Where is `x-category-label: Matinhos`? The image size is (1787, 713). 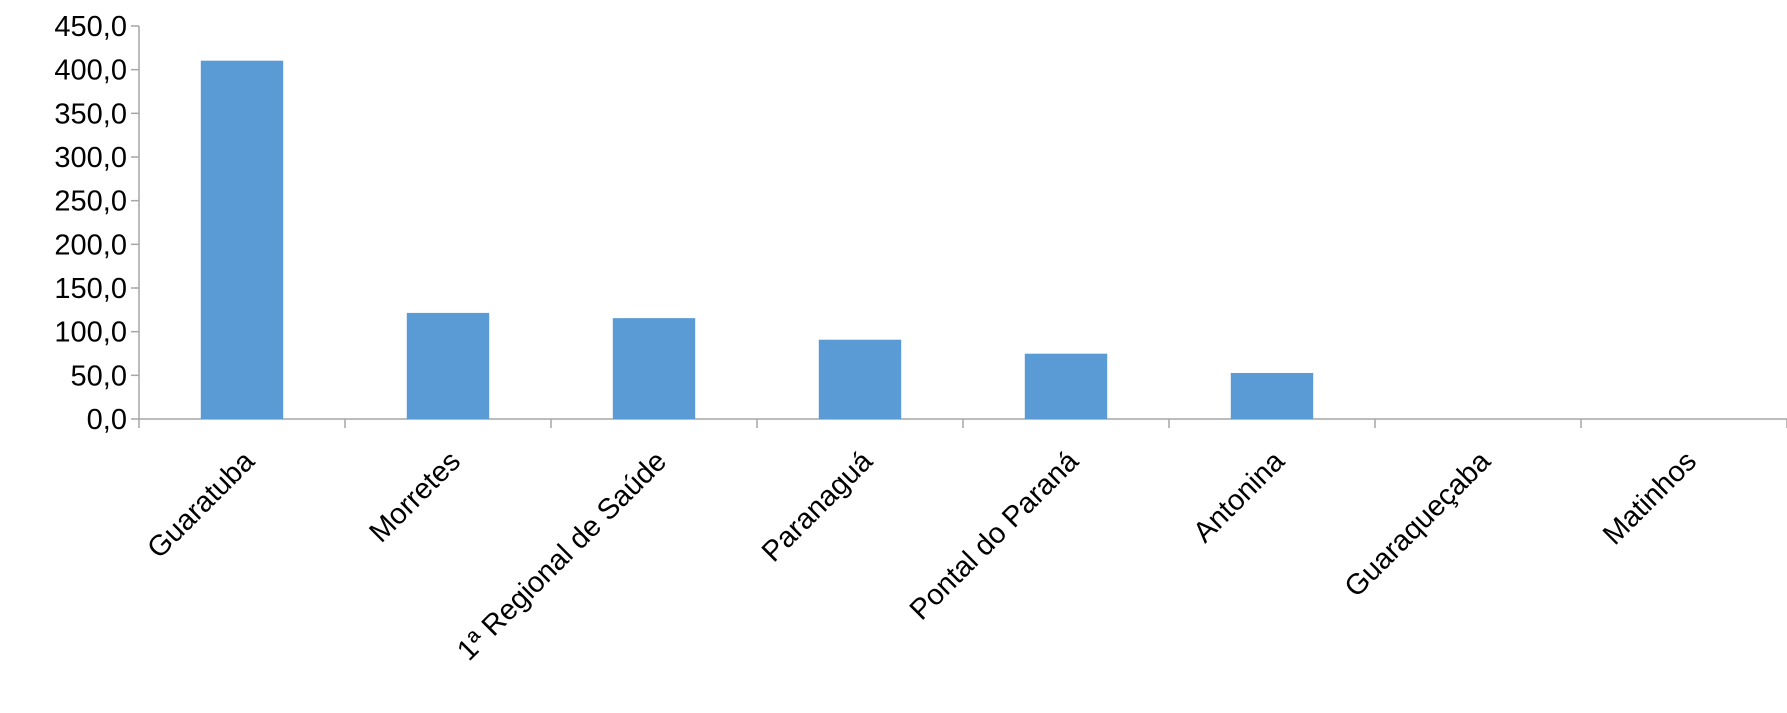
x-category-label: Matinhos is located at coordinates (1650, 498).